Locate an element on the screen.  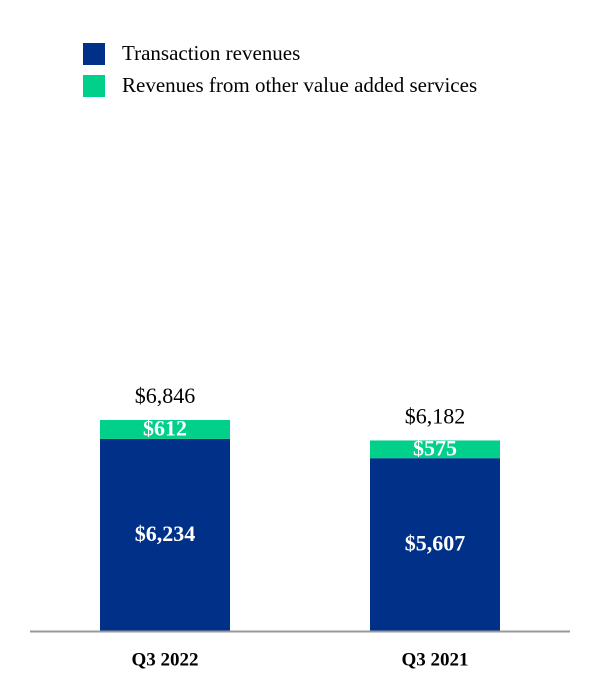
segment-label: $5,607 is located at coordinates (435, 543).